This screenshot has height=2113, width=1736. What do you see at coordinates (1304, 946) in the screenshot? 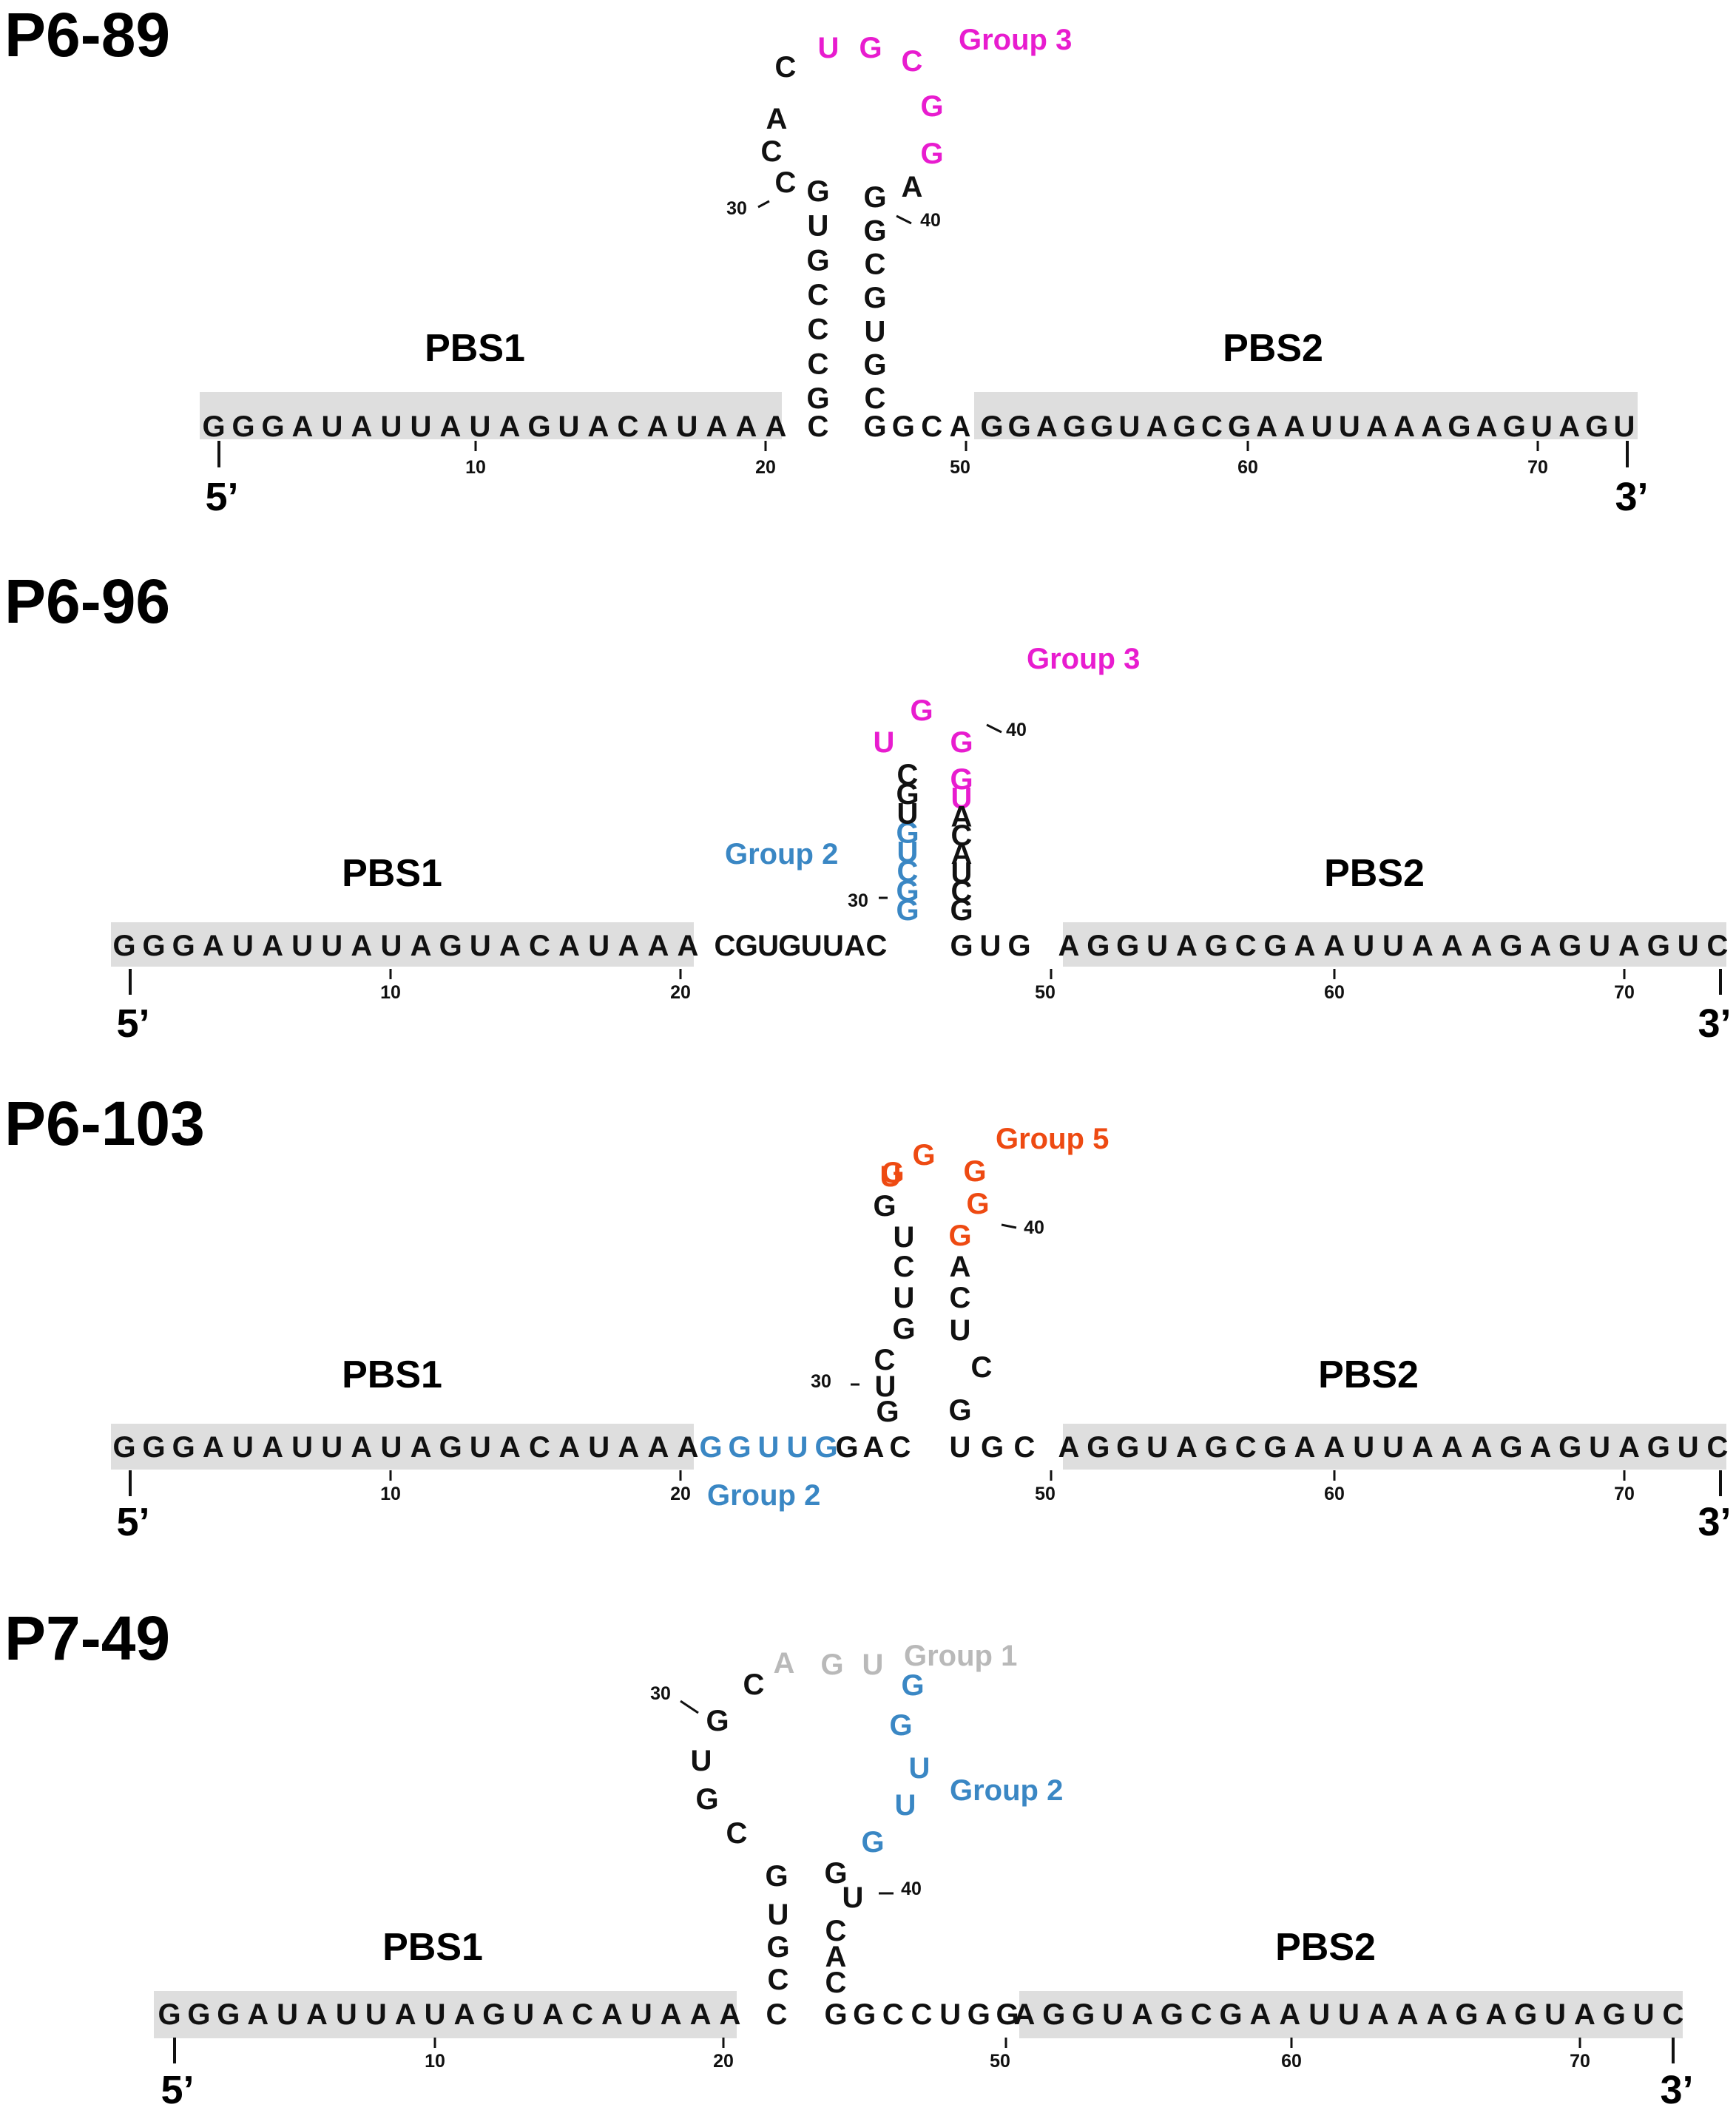
I see `nucleotide-59: A` at bounding box center [1304, 946].